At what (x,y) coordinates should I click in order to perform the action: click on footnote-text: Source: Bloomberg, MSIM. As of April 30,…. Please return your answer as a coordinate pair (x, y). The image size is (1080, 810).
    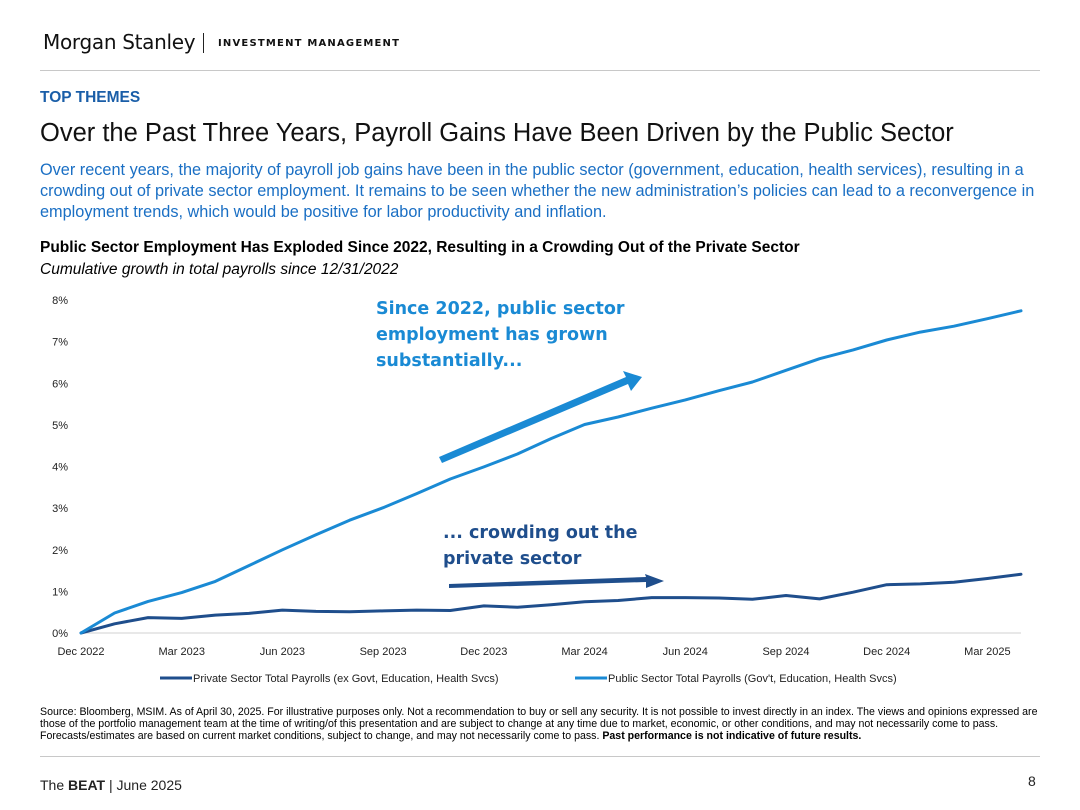
    Looking at the image, I should click on (539, 724).